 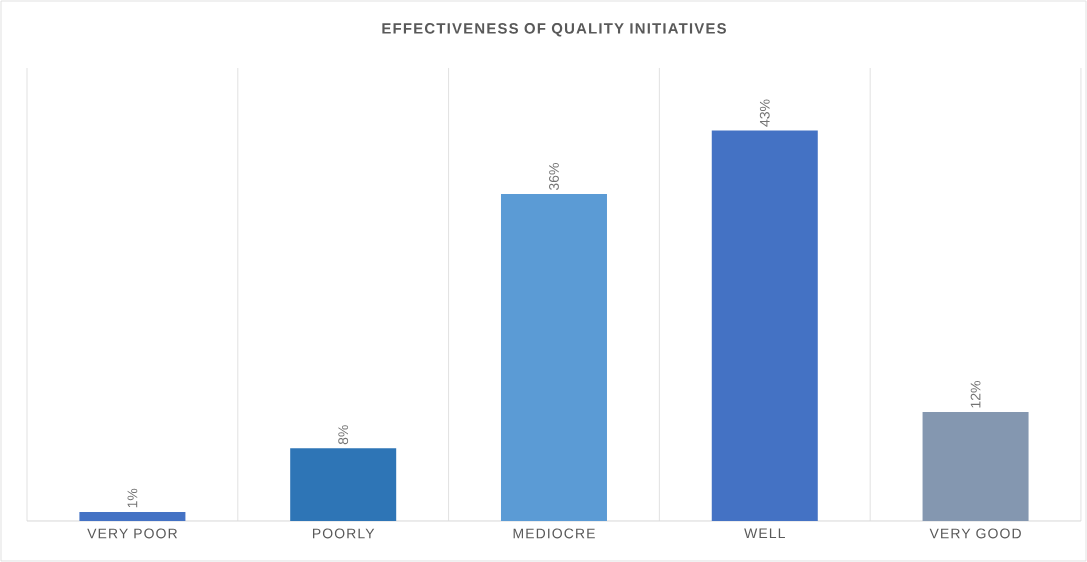 I want to click on data-label: 12%, so click(x=975, y=394).